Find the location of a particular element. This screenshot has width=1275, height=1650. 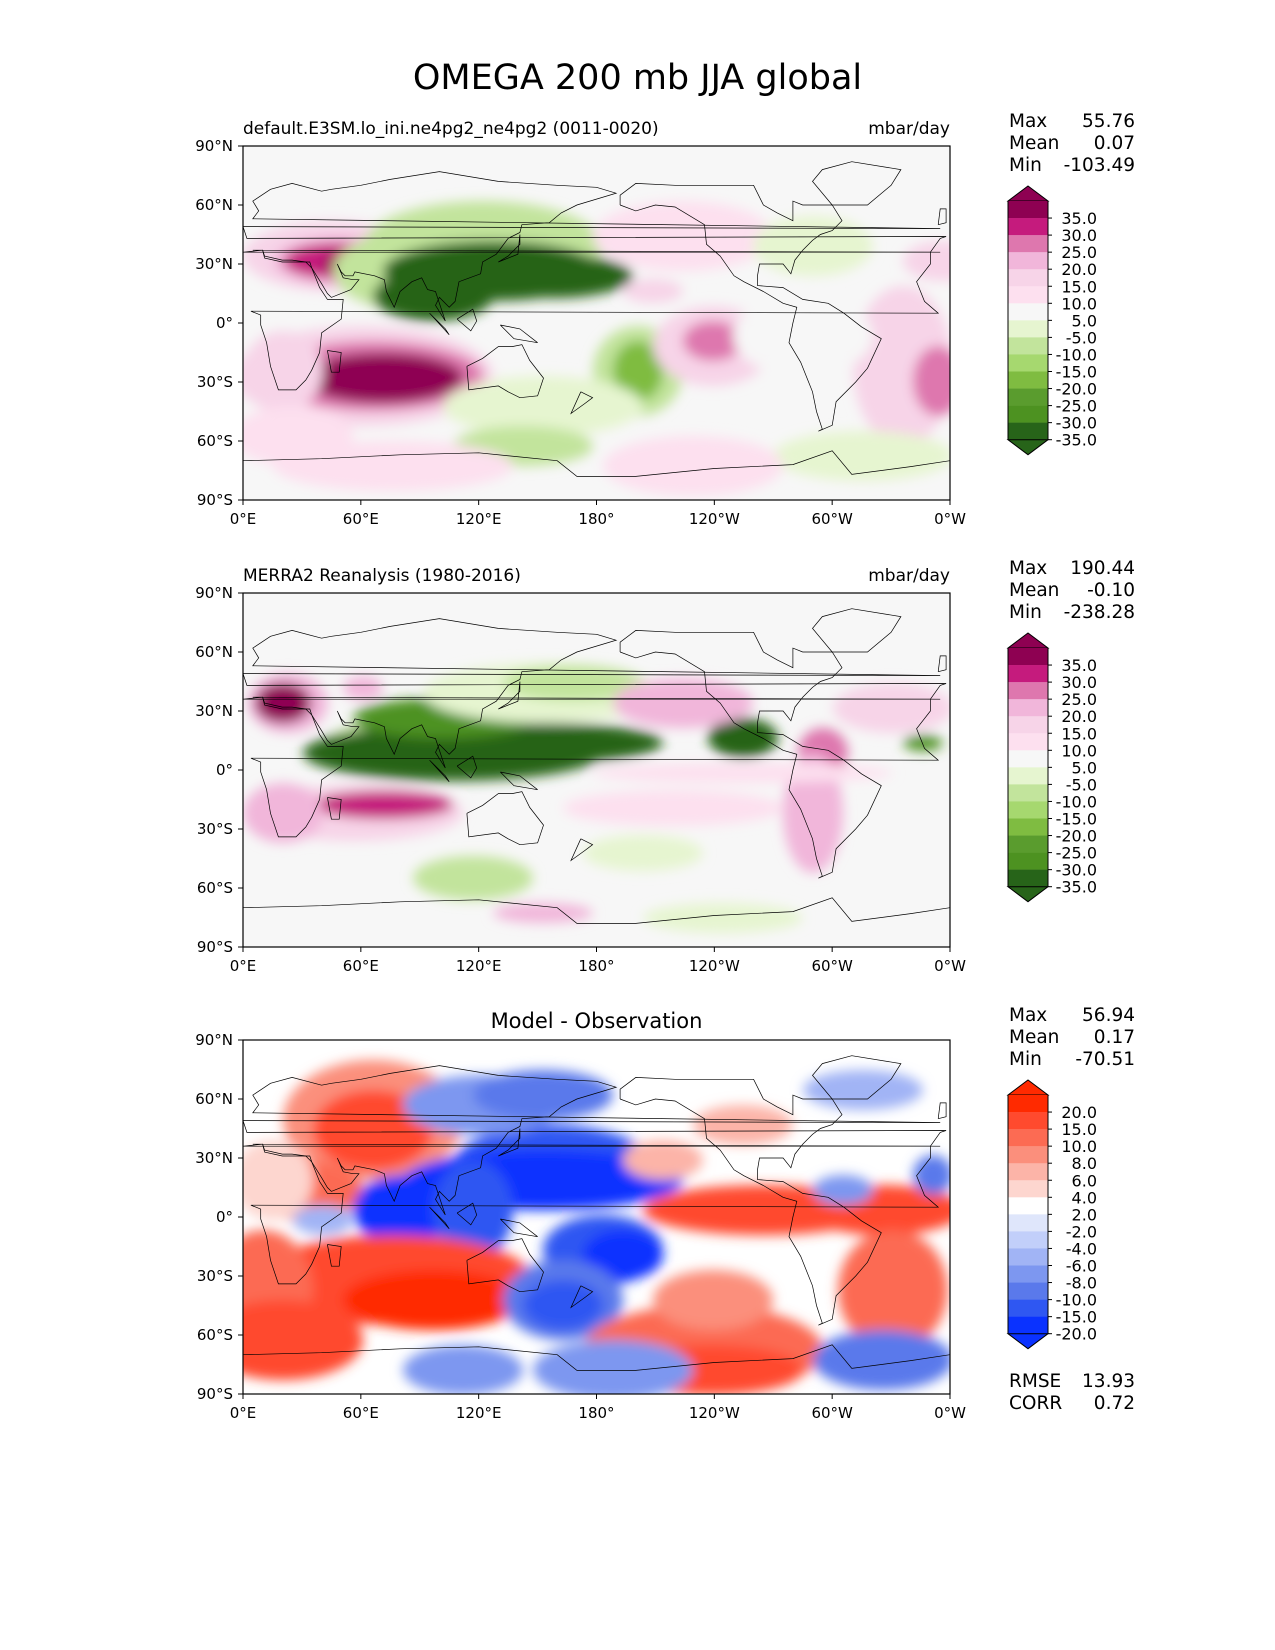

colorbar-tick-label: -30.0 is located at coordinates (1076, 870).